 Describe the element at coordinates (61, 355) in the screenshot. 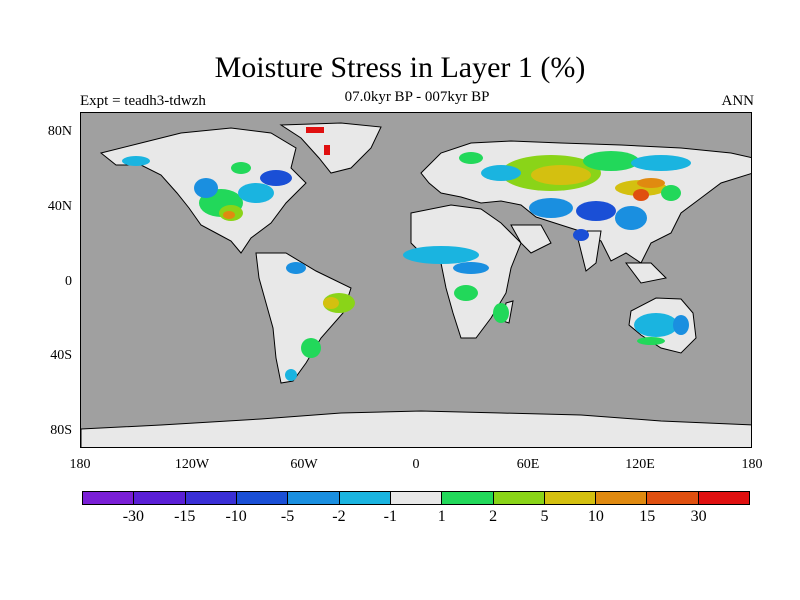

I see `y-tick-label: 40S` at that location.